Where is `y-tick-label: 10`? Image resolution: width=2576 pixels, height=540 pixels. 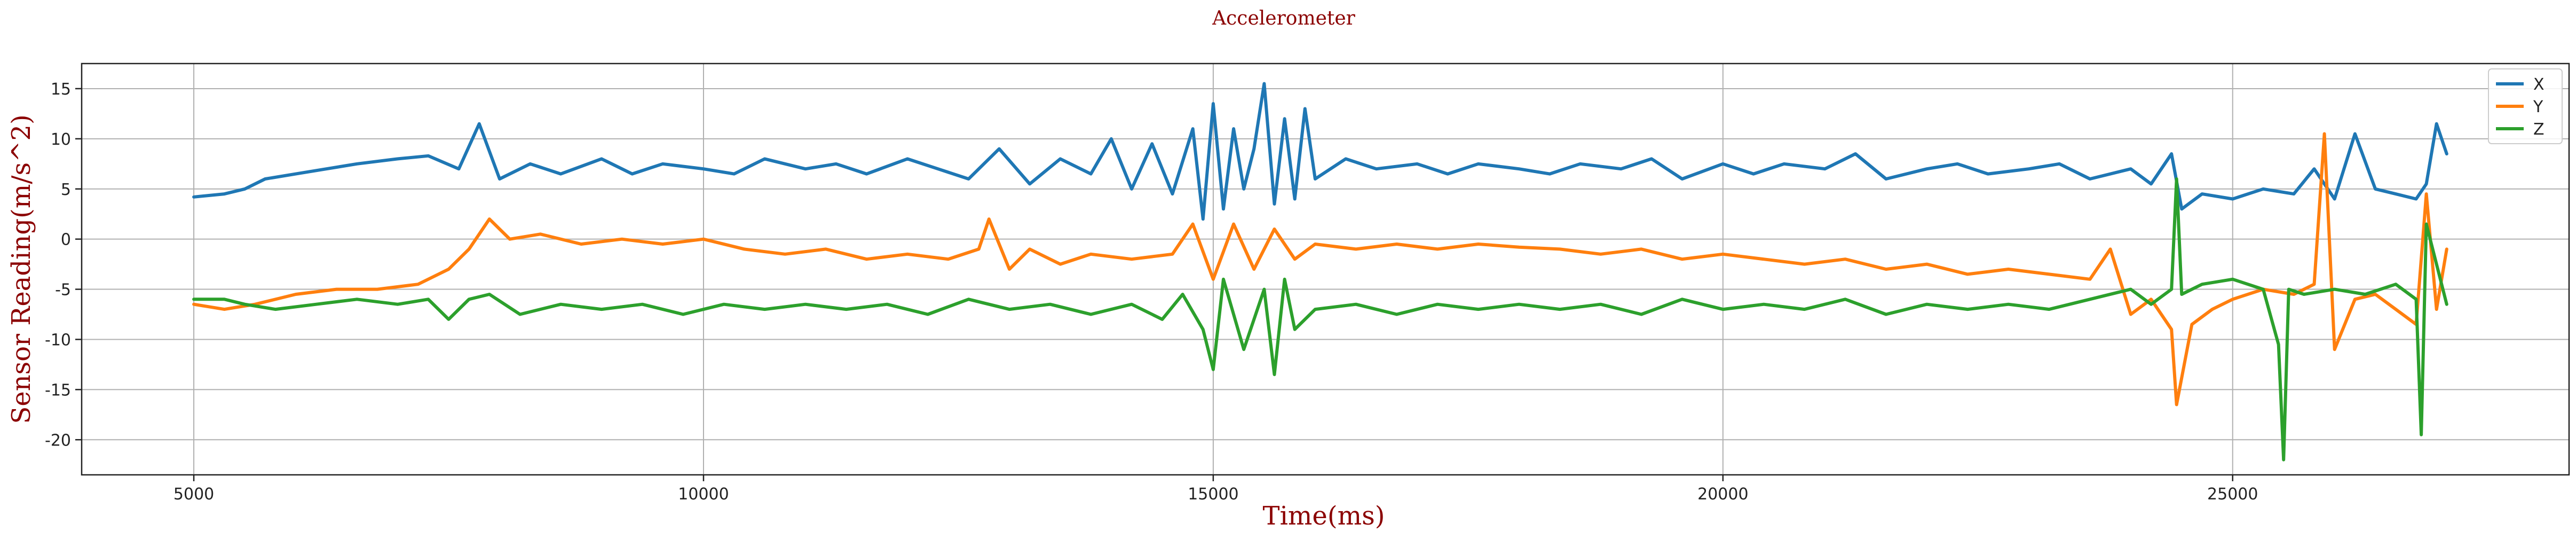
y-tick-label: 10 is located at coordinates (61, 139).